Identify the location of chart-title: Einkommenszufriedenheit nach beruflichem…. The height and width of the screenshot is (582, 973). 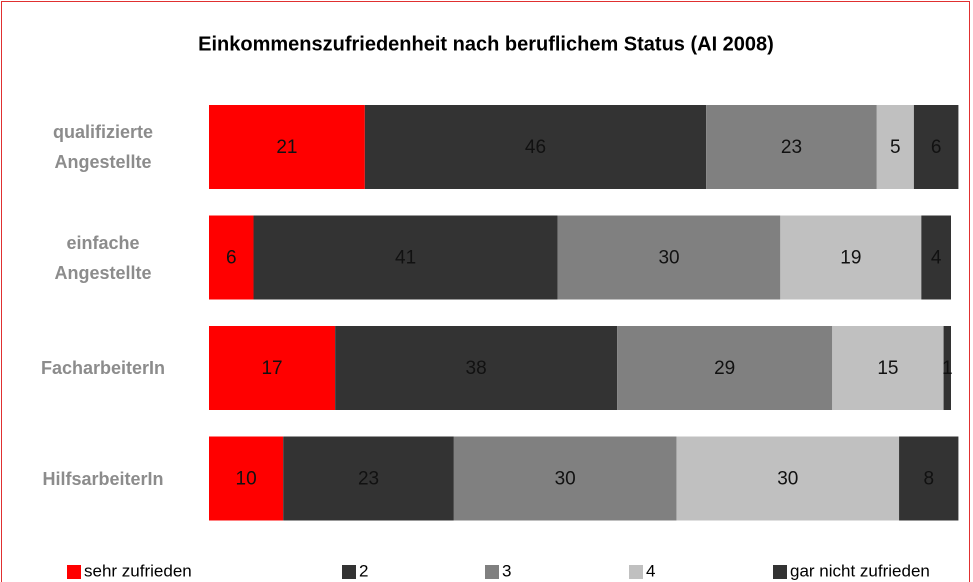
(486, 44).